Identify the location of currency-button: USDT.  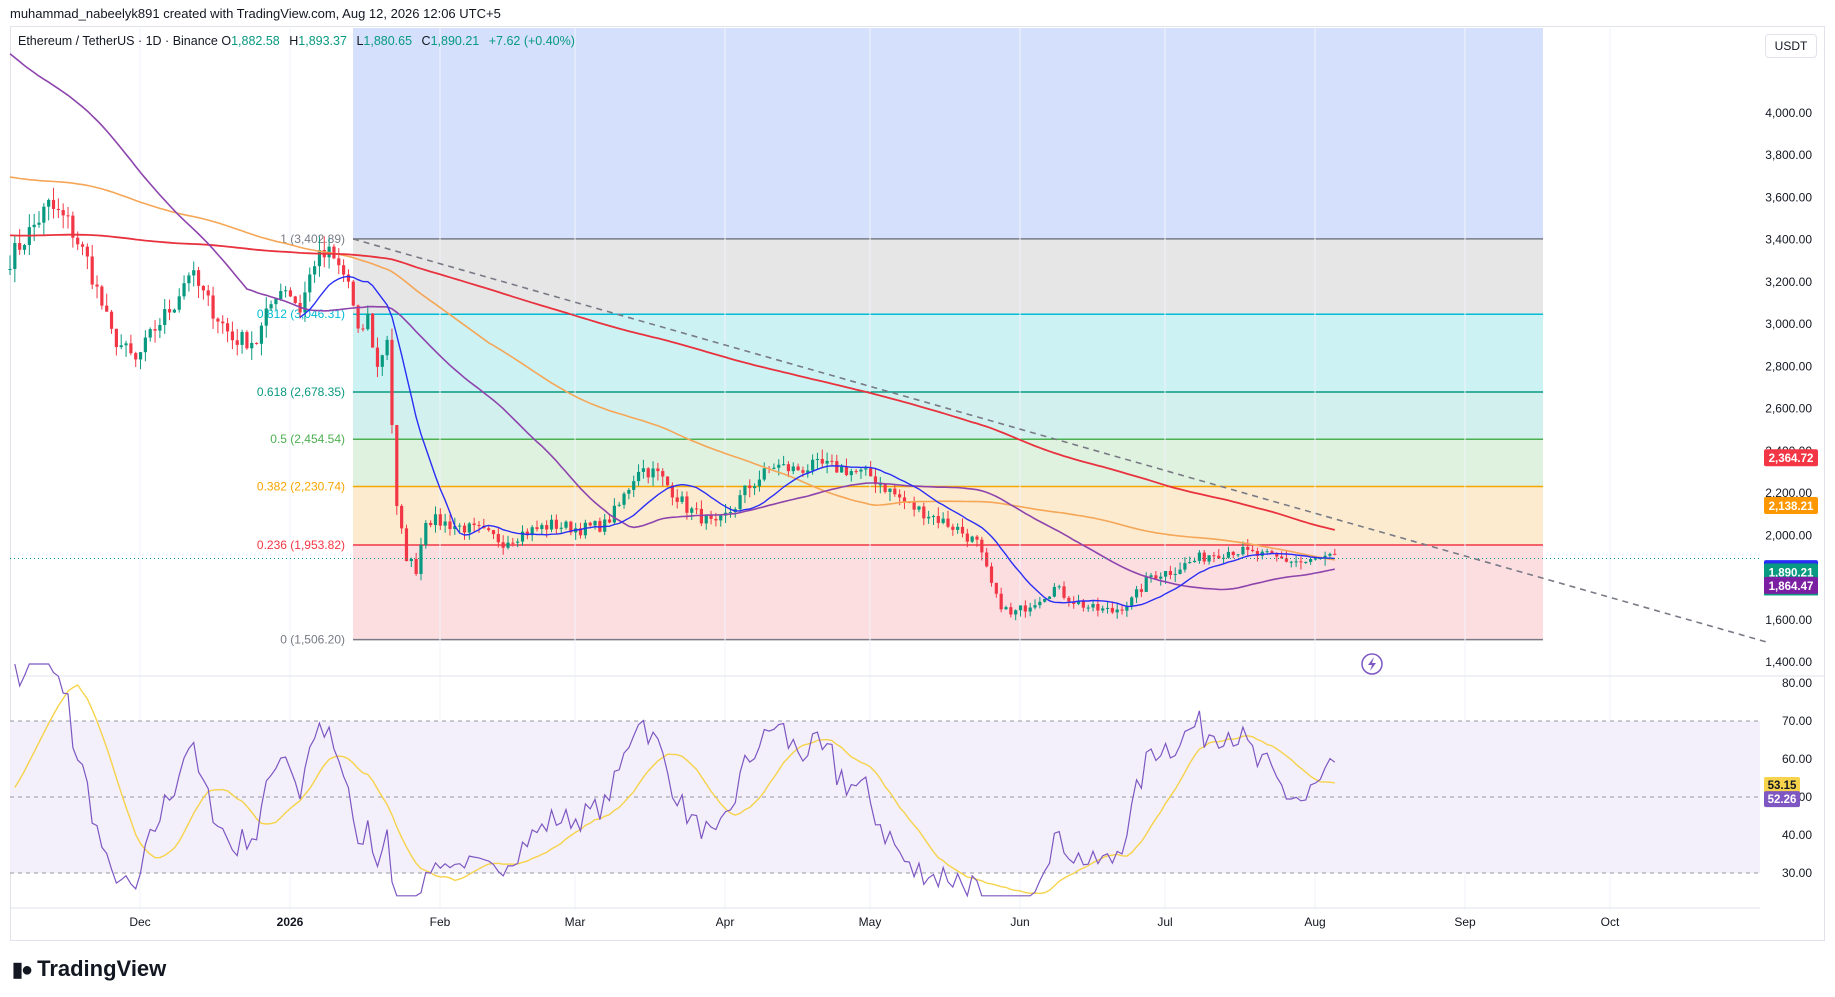
(1791, 46).